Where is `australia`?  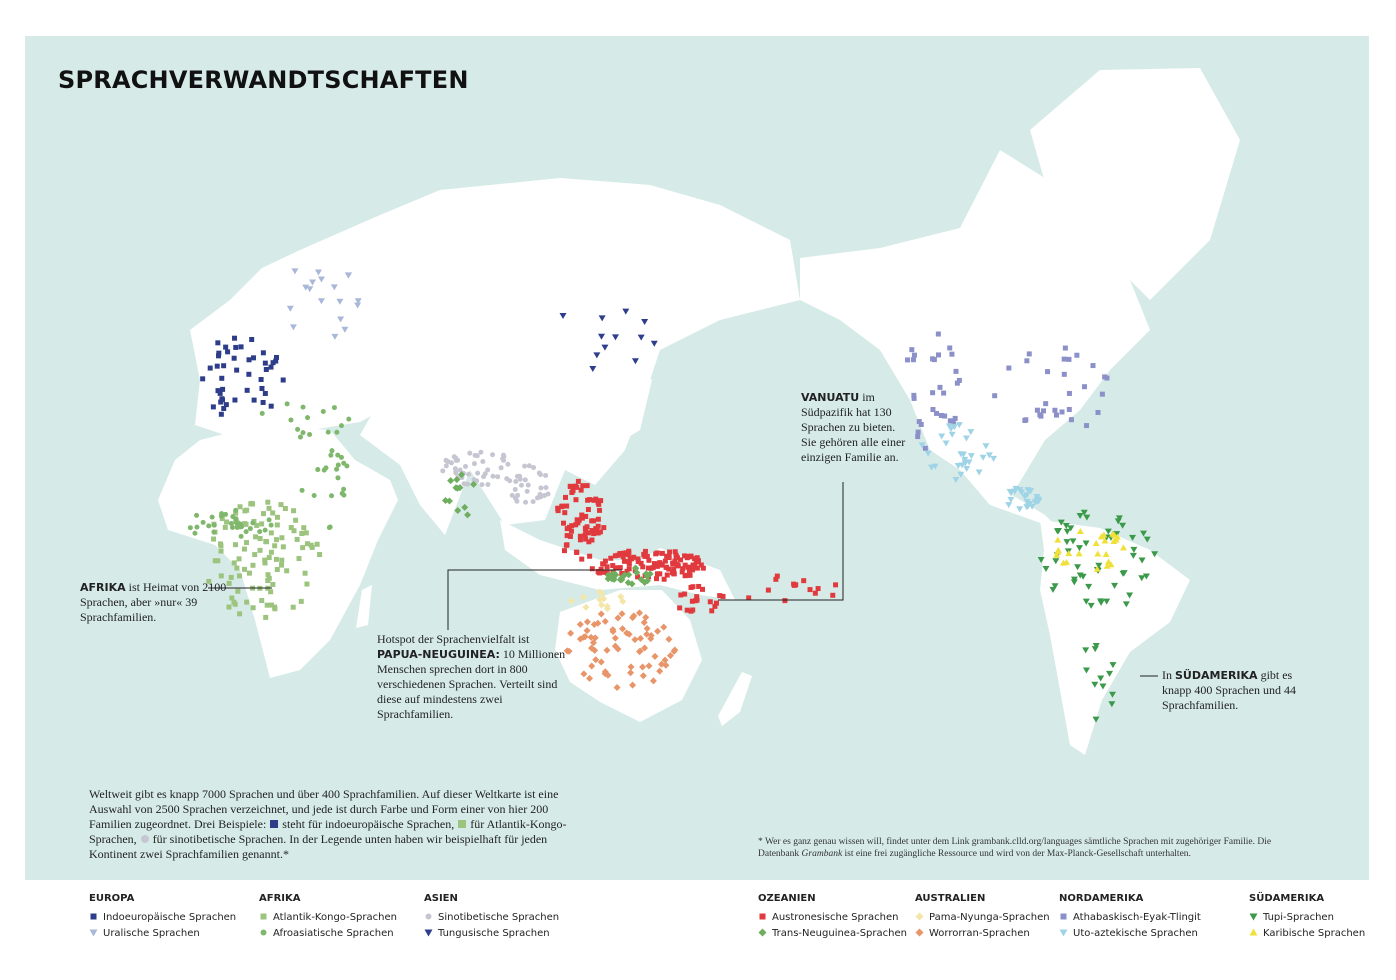 australia is located at coordinates (628, 656).